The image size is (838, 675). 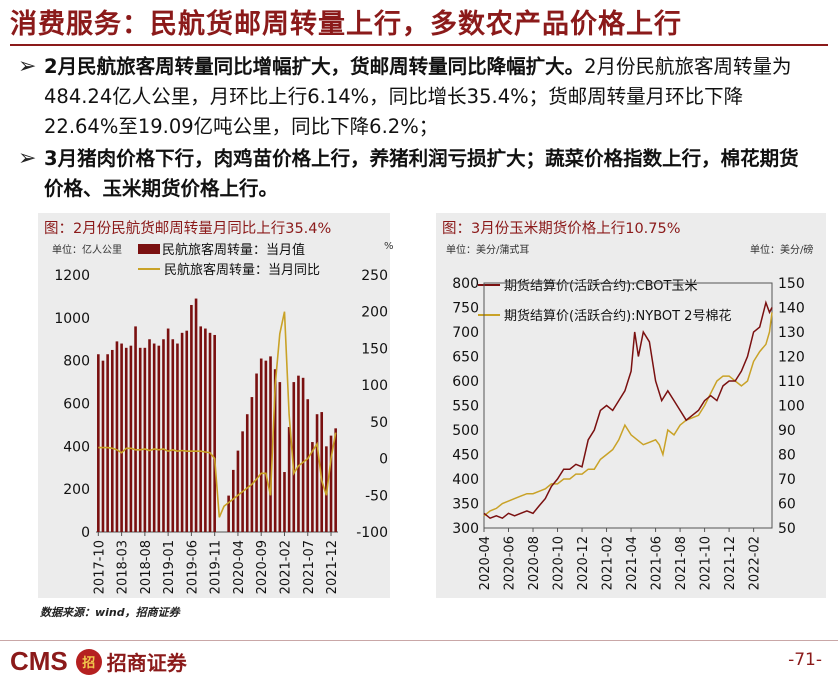 I want to click on logo-cms-text: CMS, so click(x=39, y=660).